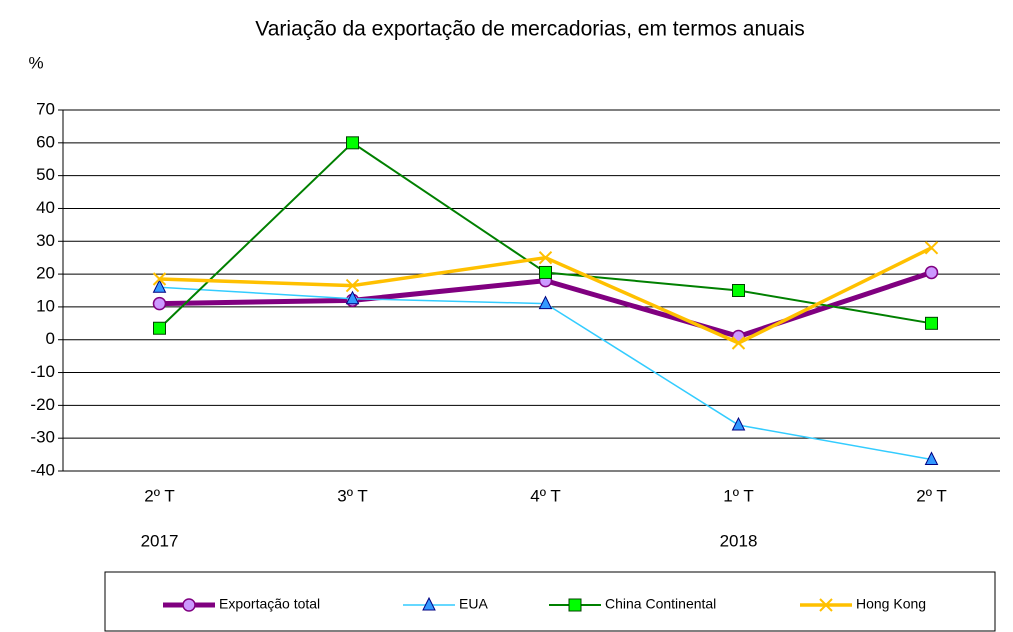  I want to click on legend-entry: China Continental, so click(632, 604).